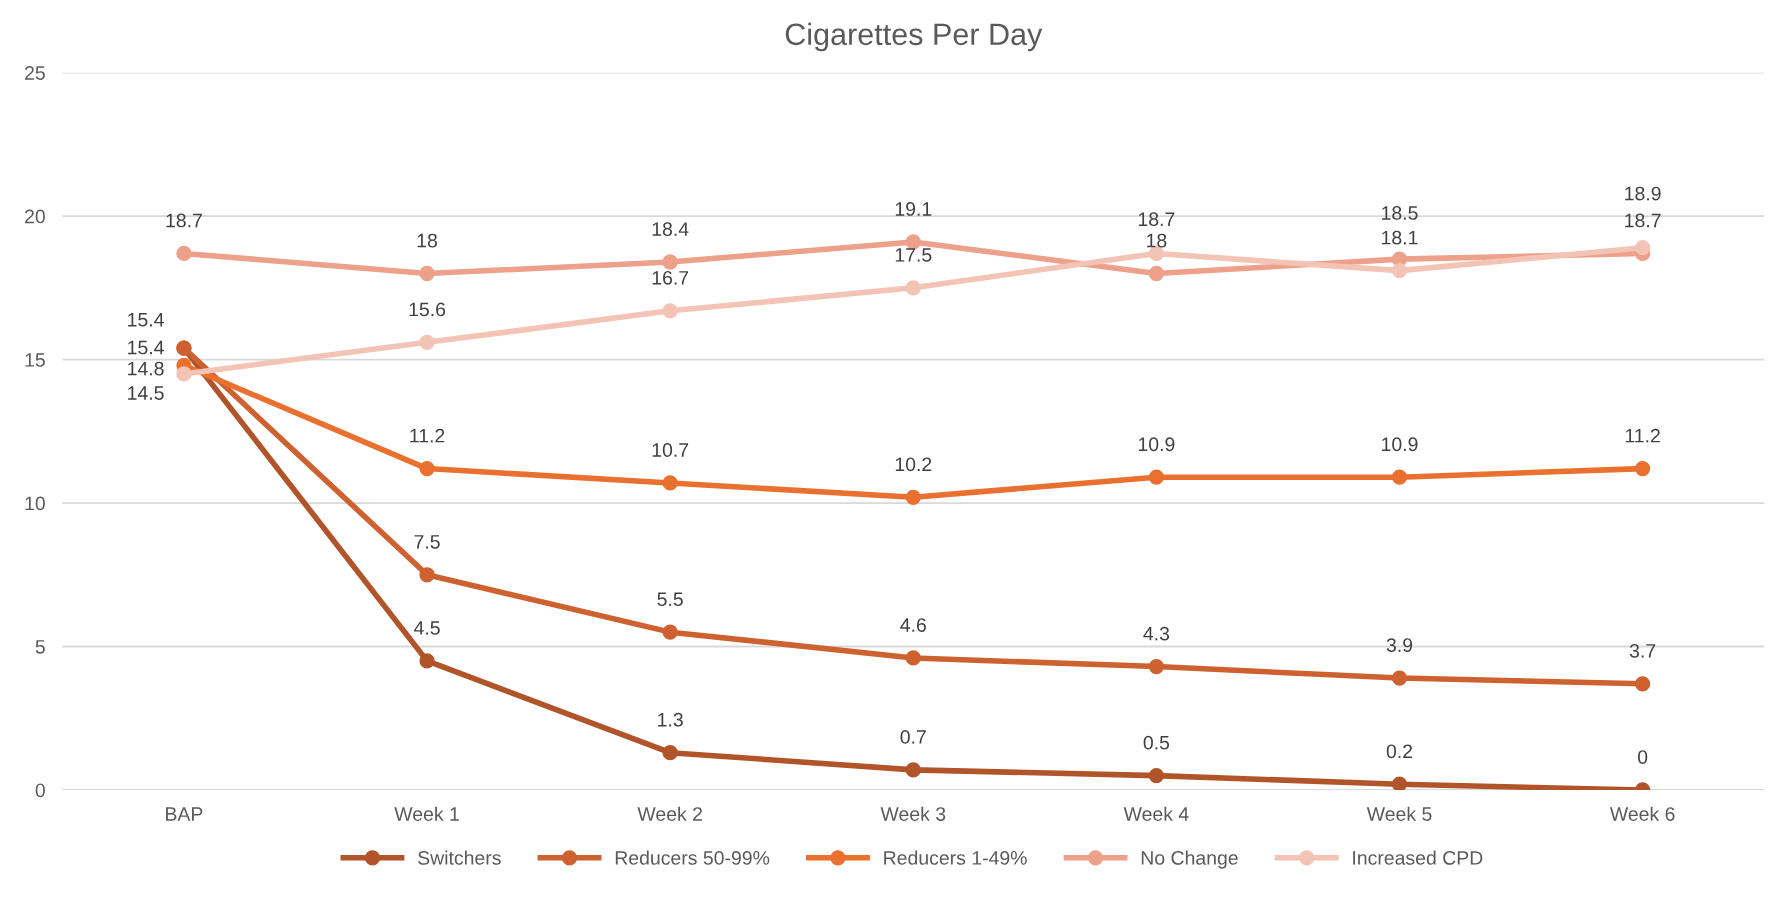  What do you see at coordinates (1399, 645) in the screenshot?
I see `data-label: 3.9` at bounding box center [1399, 645].